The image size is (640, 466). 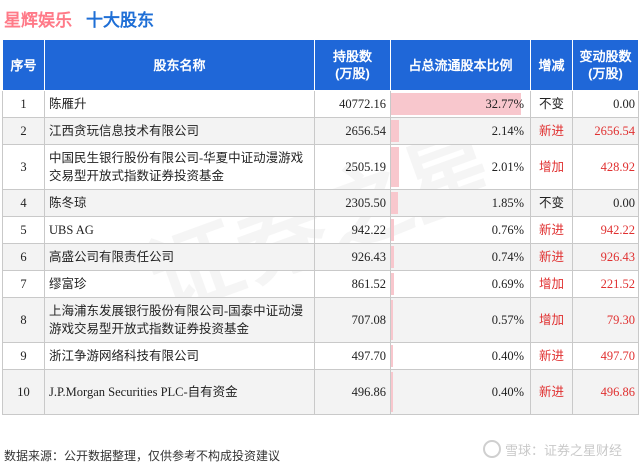 I want to click on table-row: 6 高盛公司有限责任公司 926.43 0.74% 新进 926.43, so click(x=320, y=257).